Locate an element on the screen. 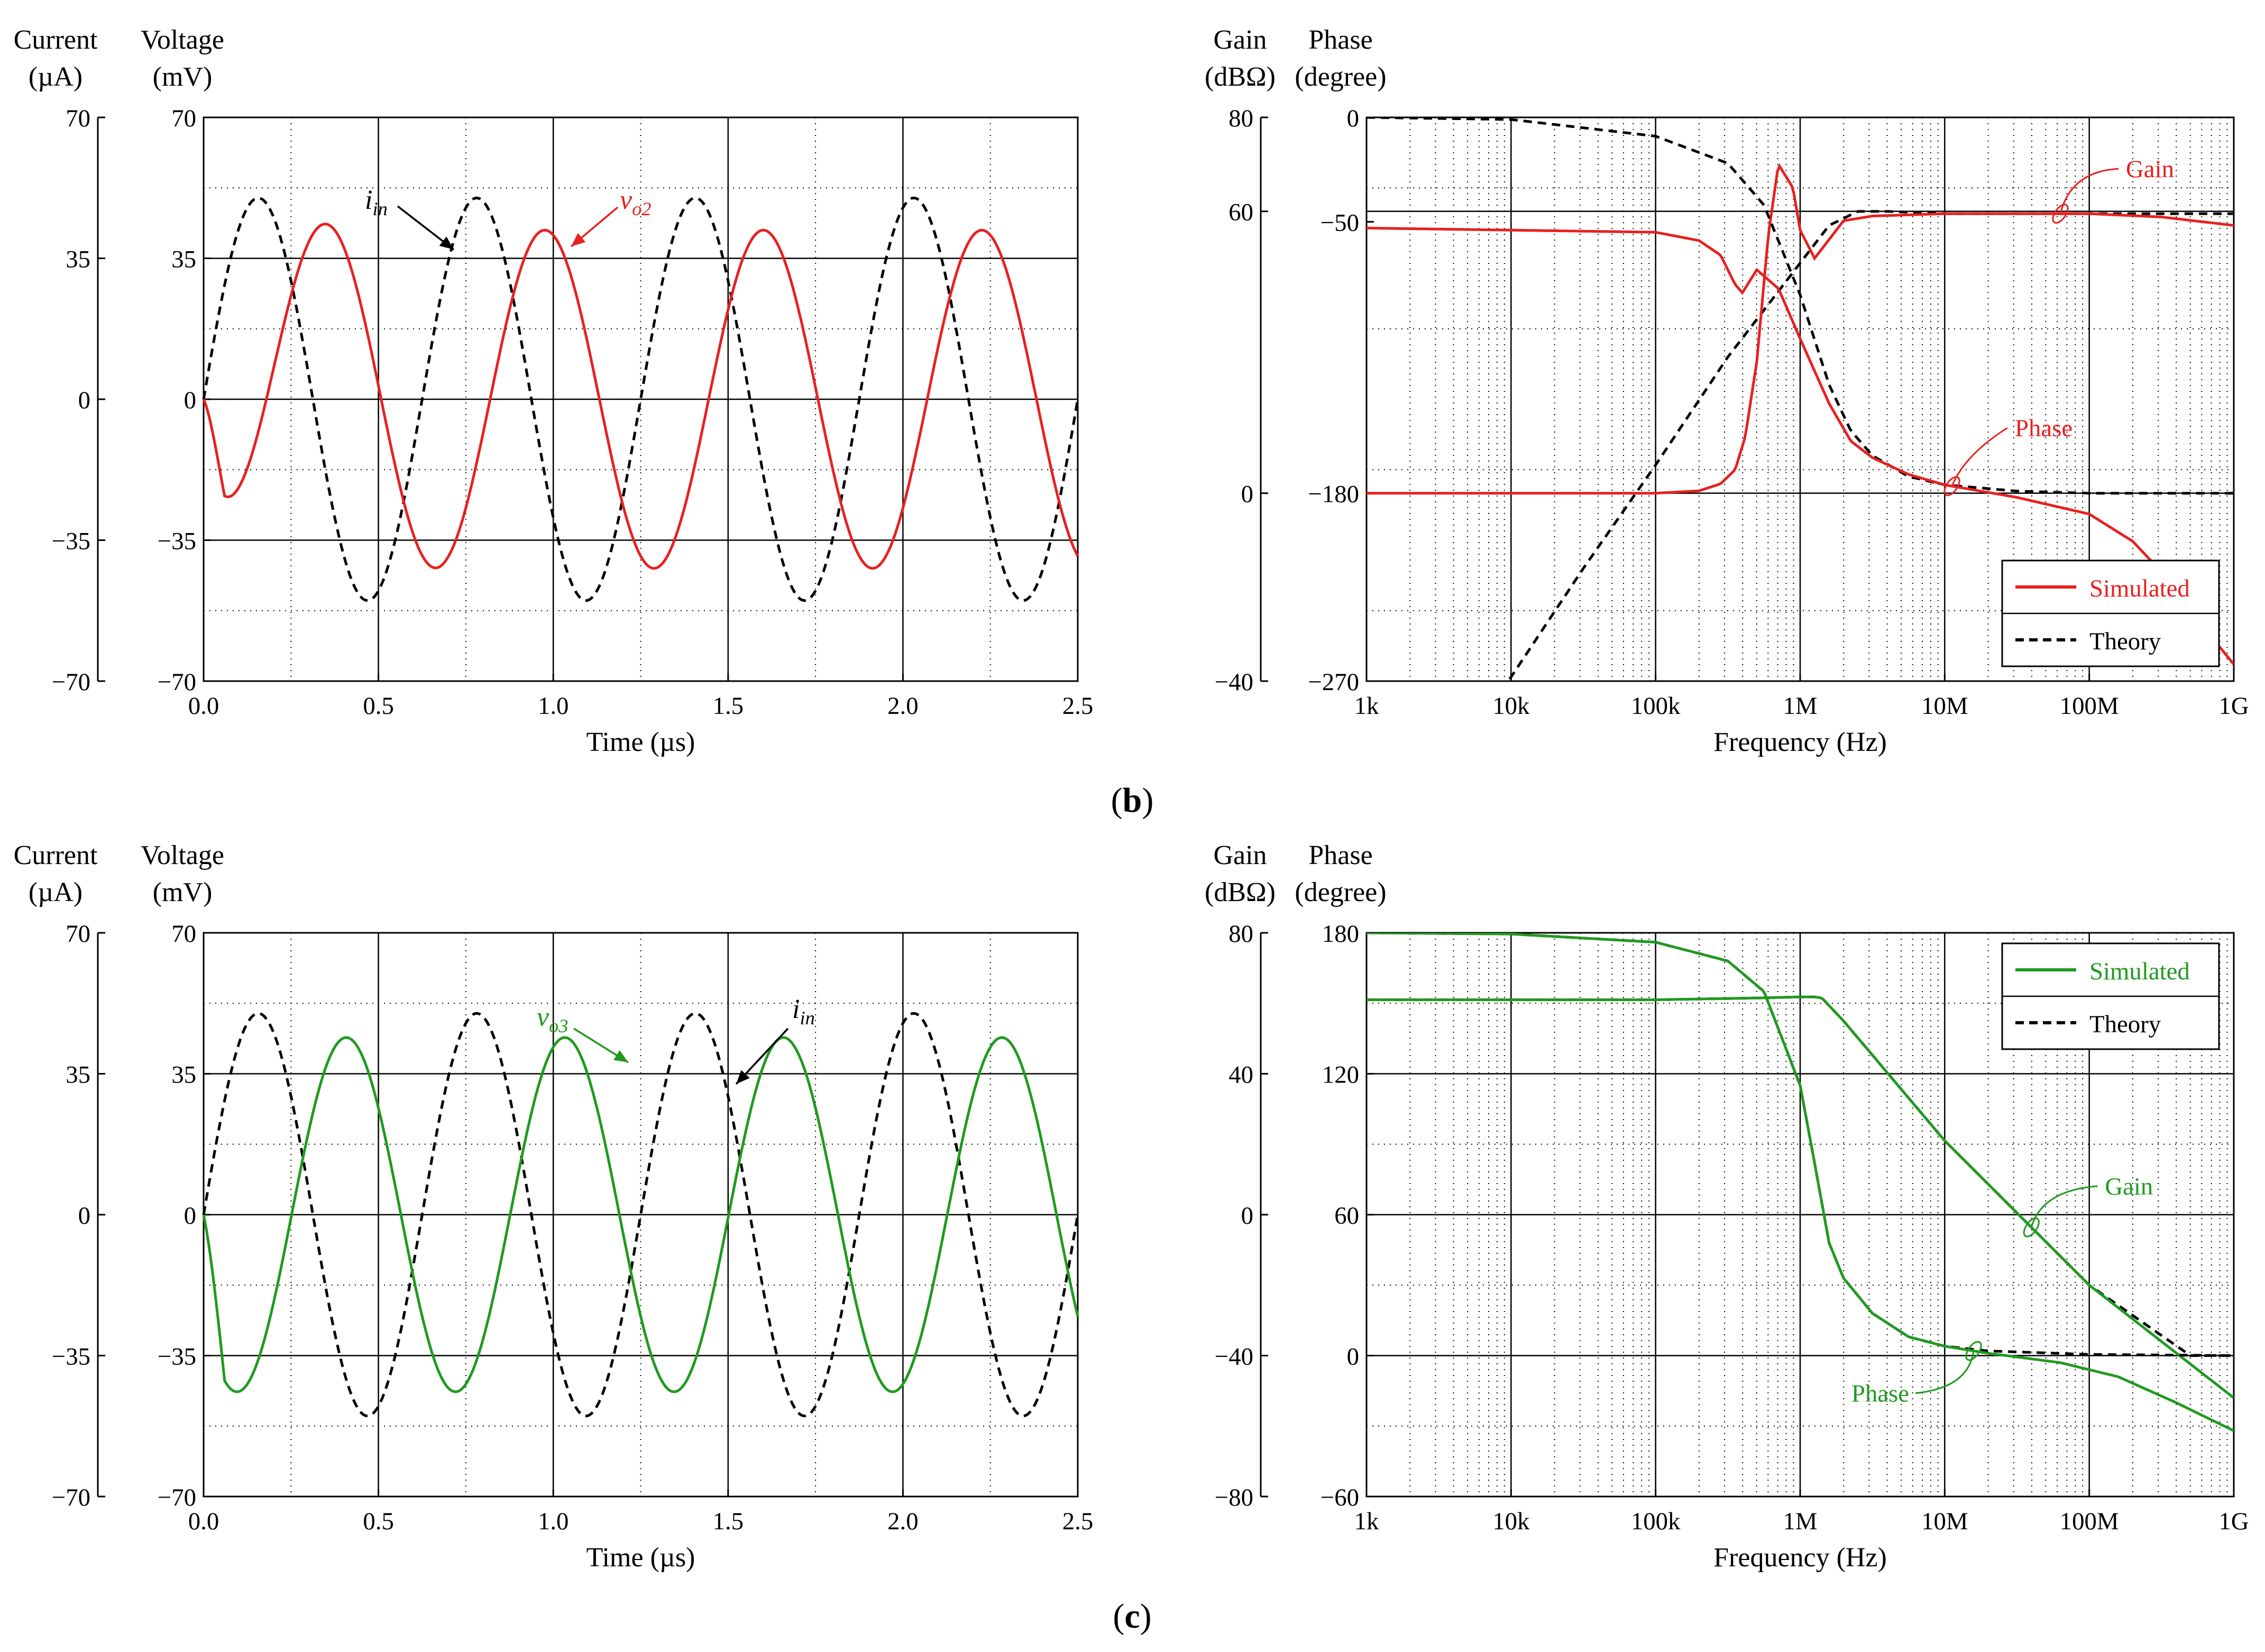 The height and width of the screenshot is (1652, 2265). phase-tick-label: −270 is located at coordinates (1333, 682).